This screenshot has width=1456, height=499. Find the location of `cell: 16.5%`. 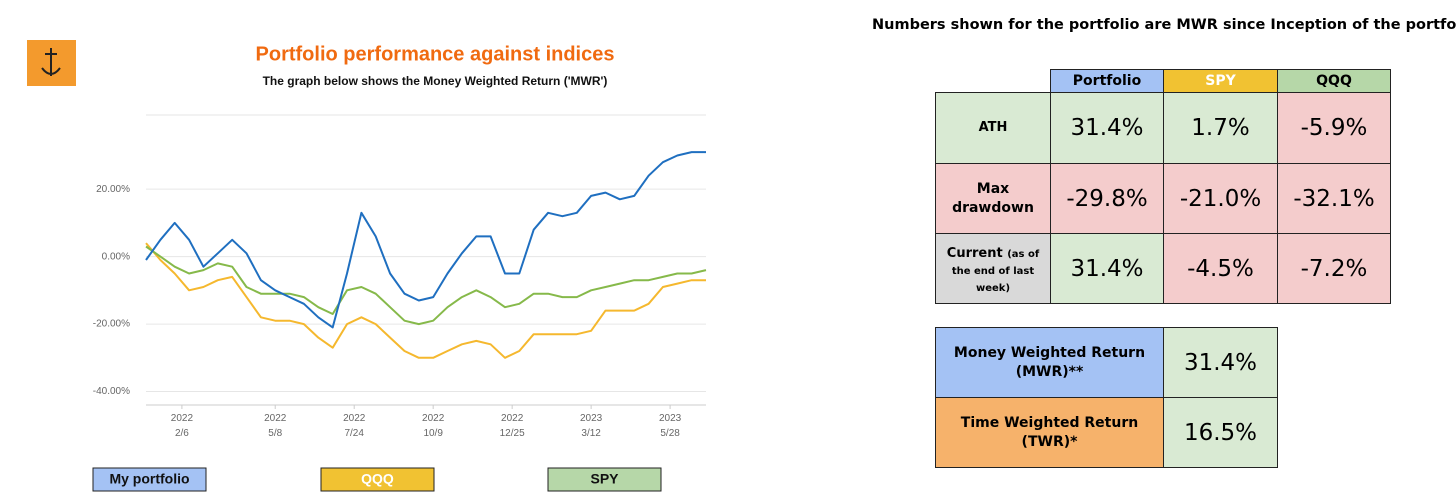

cell: 16.5% is located at coordinates (1220, 432).